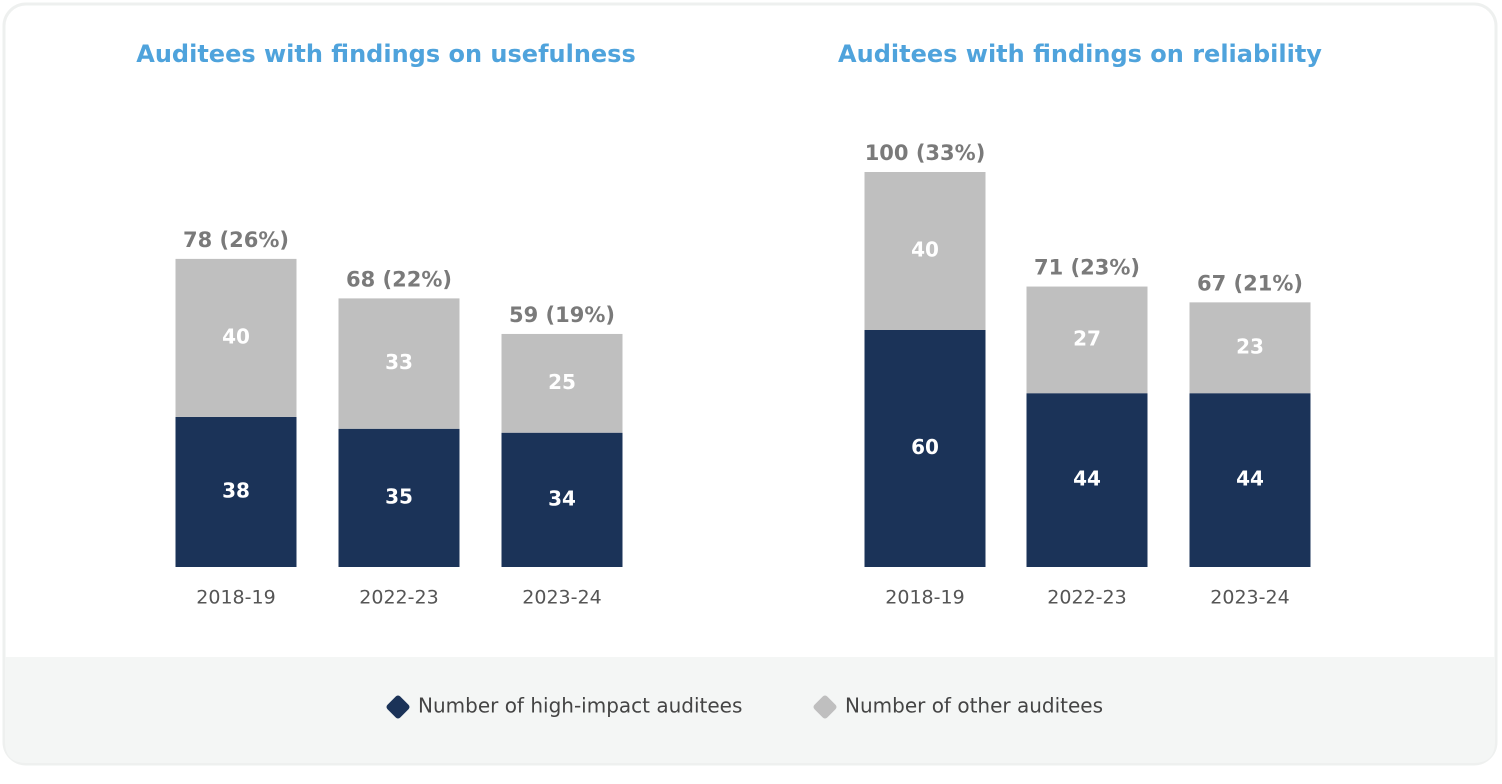  I want to click on legend-label: Number of high-impact auditees, so click(580, 706).